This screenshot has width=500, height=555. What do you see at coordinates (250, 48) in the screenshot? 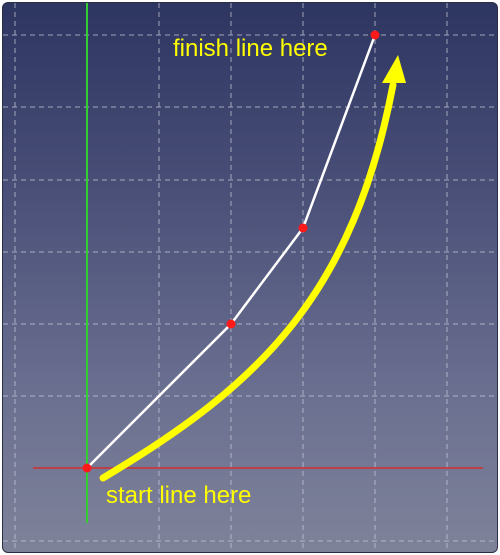
I see `finish-line-annotation: finish line here` at bounding box center [250, 48].